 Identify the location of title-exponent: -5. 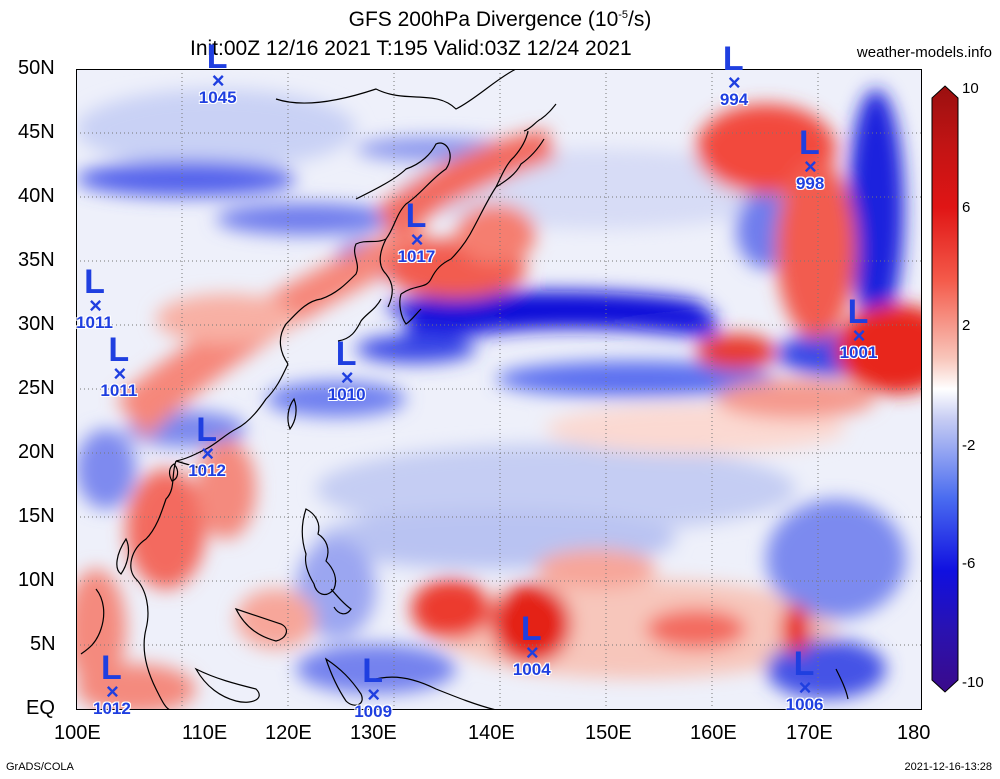
(623, 15).